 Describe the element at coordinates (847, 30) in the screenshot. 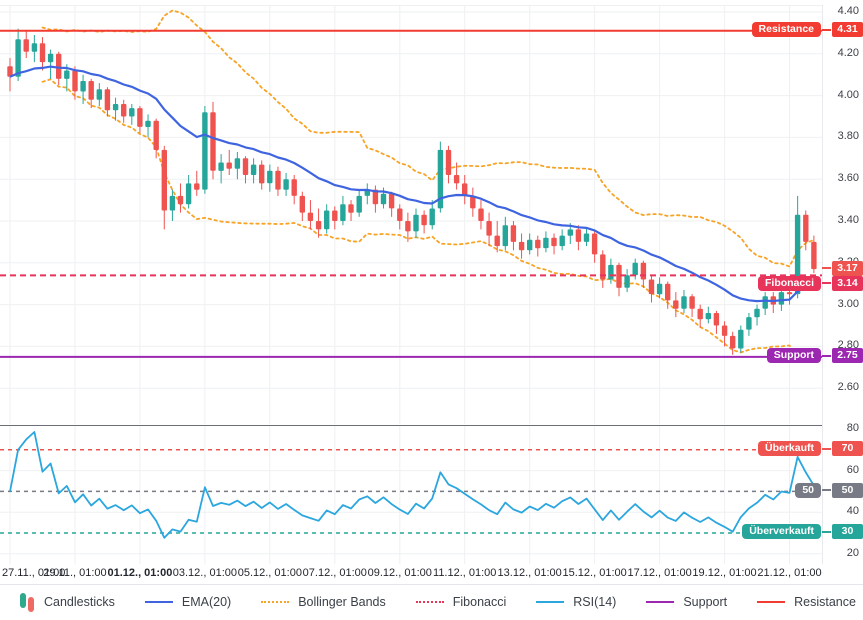

I see `resistance-value: 4.31` at that location.